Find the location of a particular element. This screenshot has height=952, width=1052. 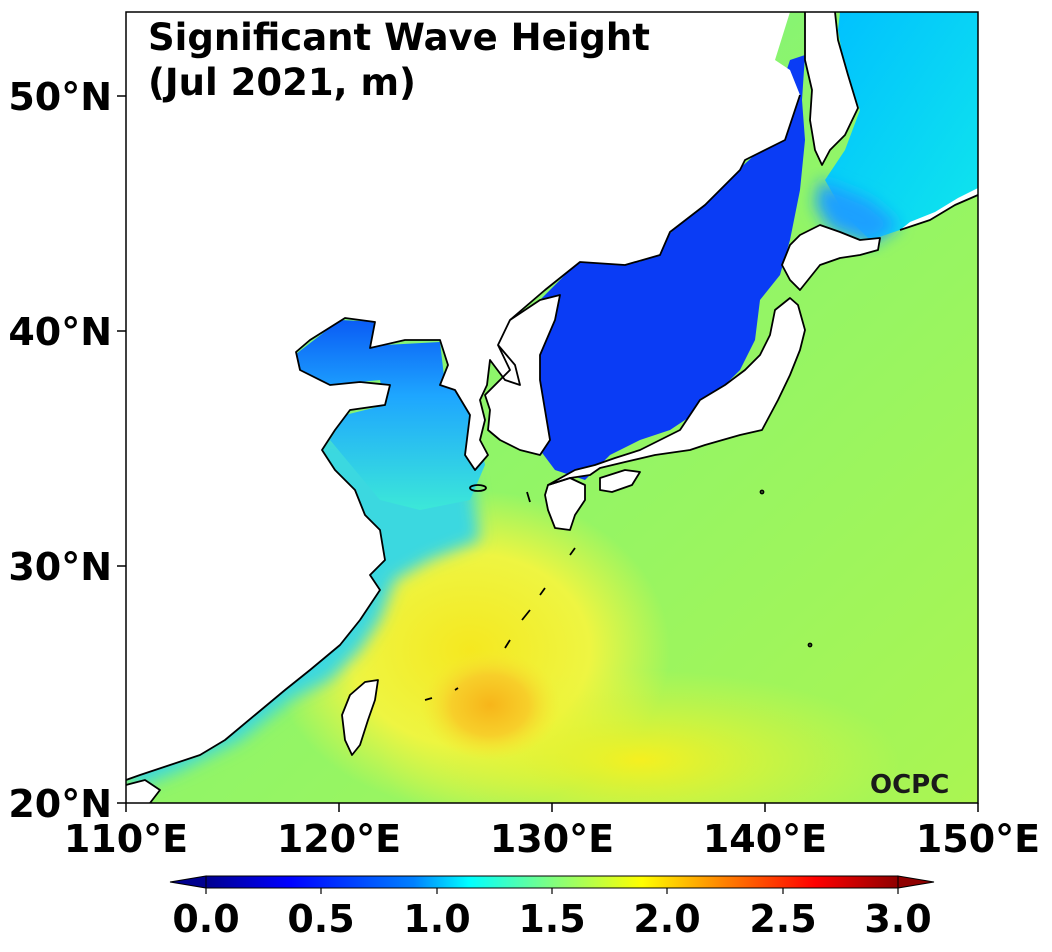

lon-tick-labels: 110°E 120°E 130°E 140°E 150°E is located at coordinates (552, 839).